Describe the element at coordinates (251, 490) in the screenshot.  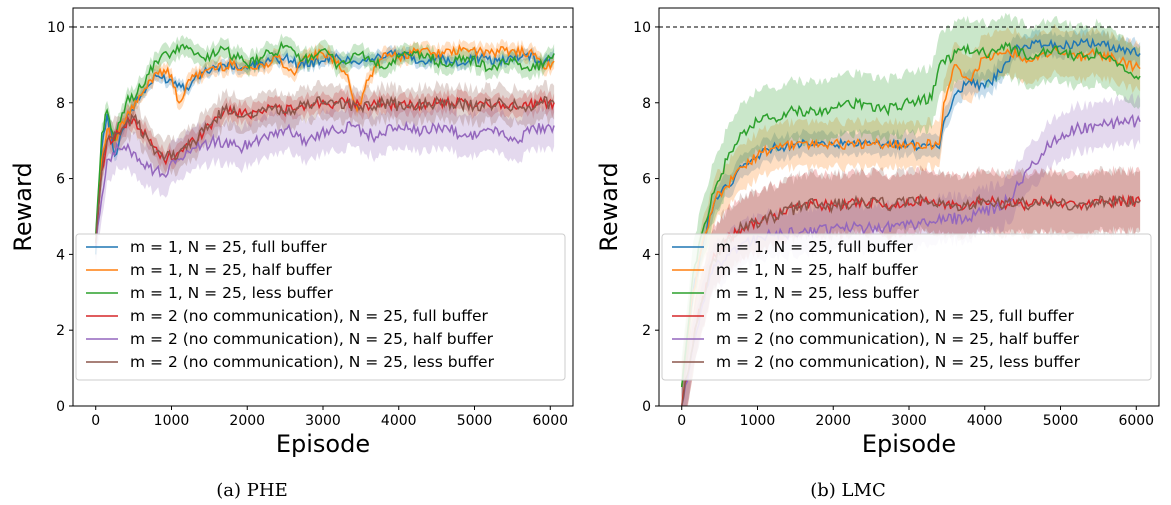
I see `figure-caption: (a) PHE` at that location.